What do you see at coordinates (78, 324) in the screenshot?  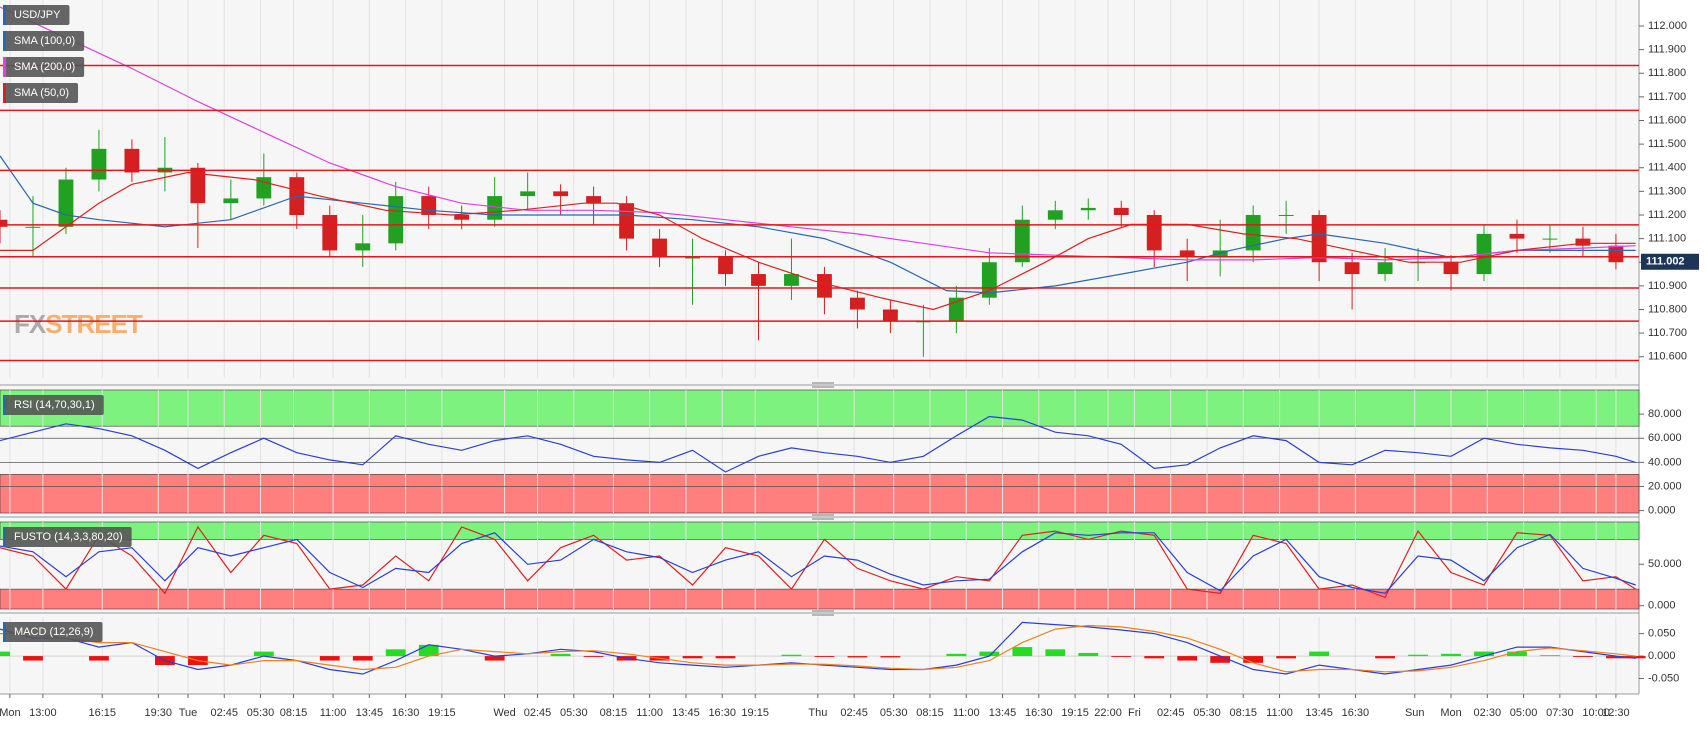 I see `watermark: FXSTREET` at bounding box center [78, 324].